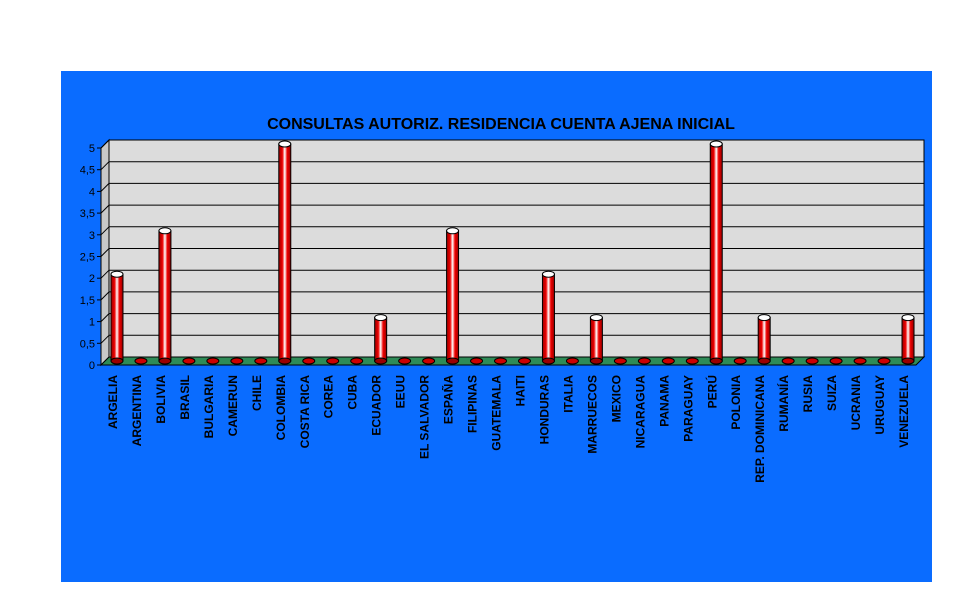 Image resolution: width=969 pixels, height=604 pixels. I want to click on bar-polonia, so click(740, 361).